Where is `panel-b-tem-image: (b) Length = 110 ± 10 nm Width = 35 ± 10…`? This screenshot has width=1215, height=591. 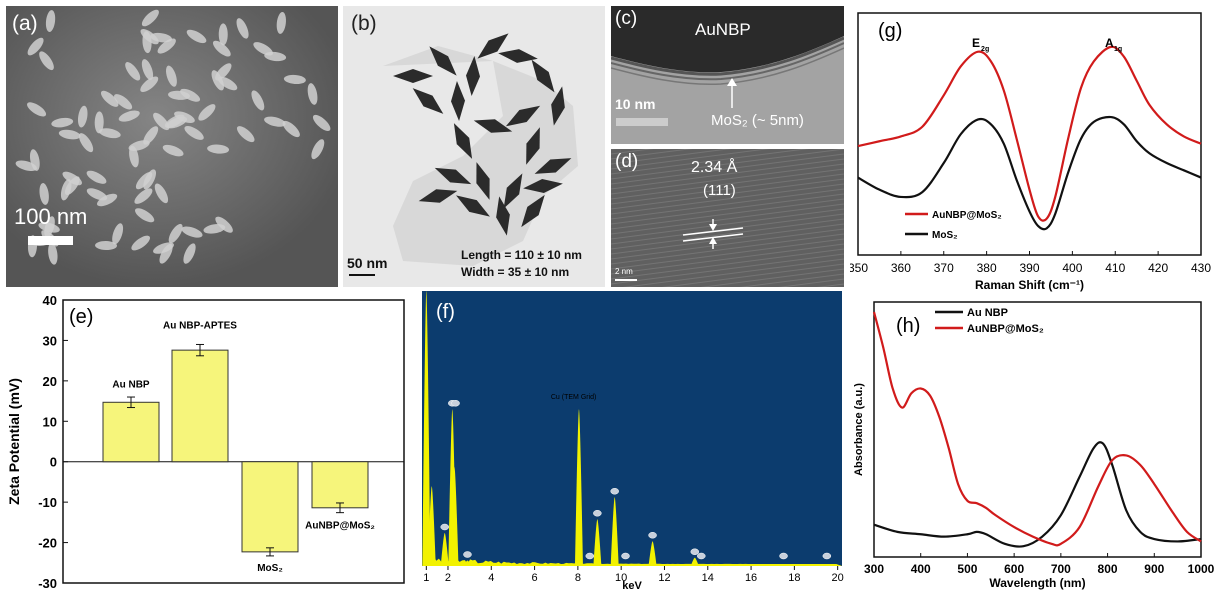
panel-b-tem-image: (b) Length = 110 ± 10 nm Width = 35 ± 10… is located at coordinates (474, 146).